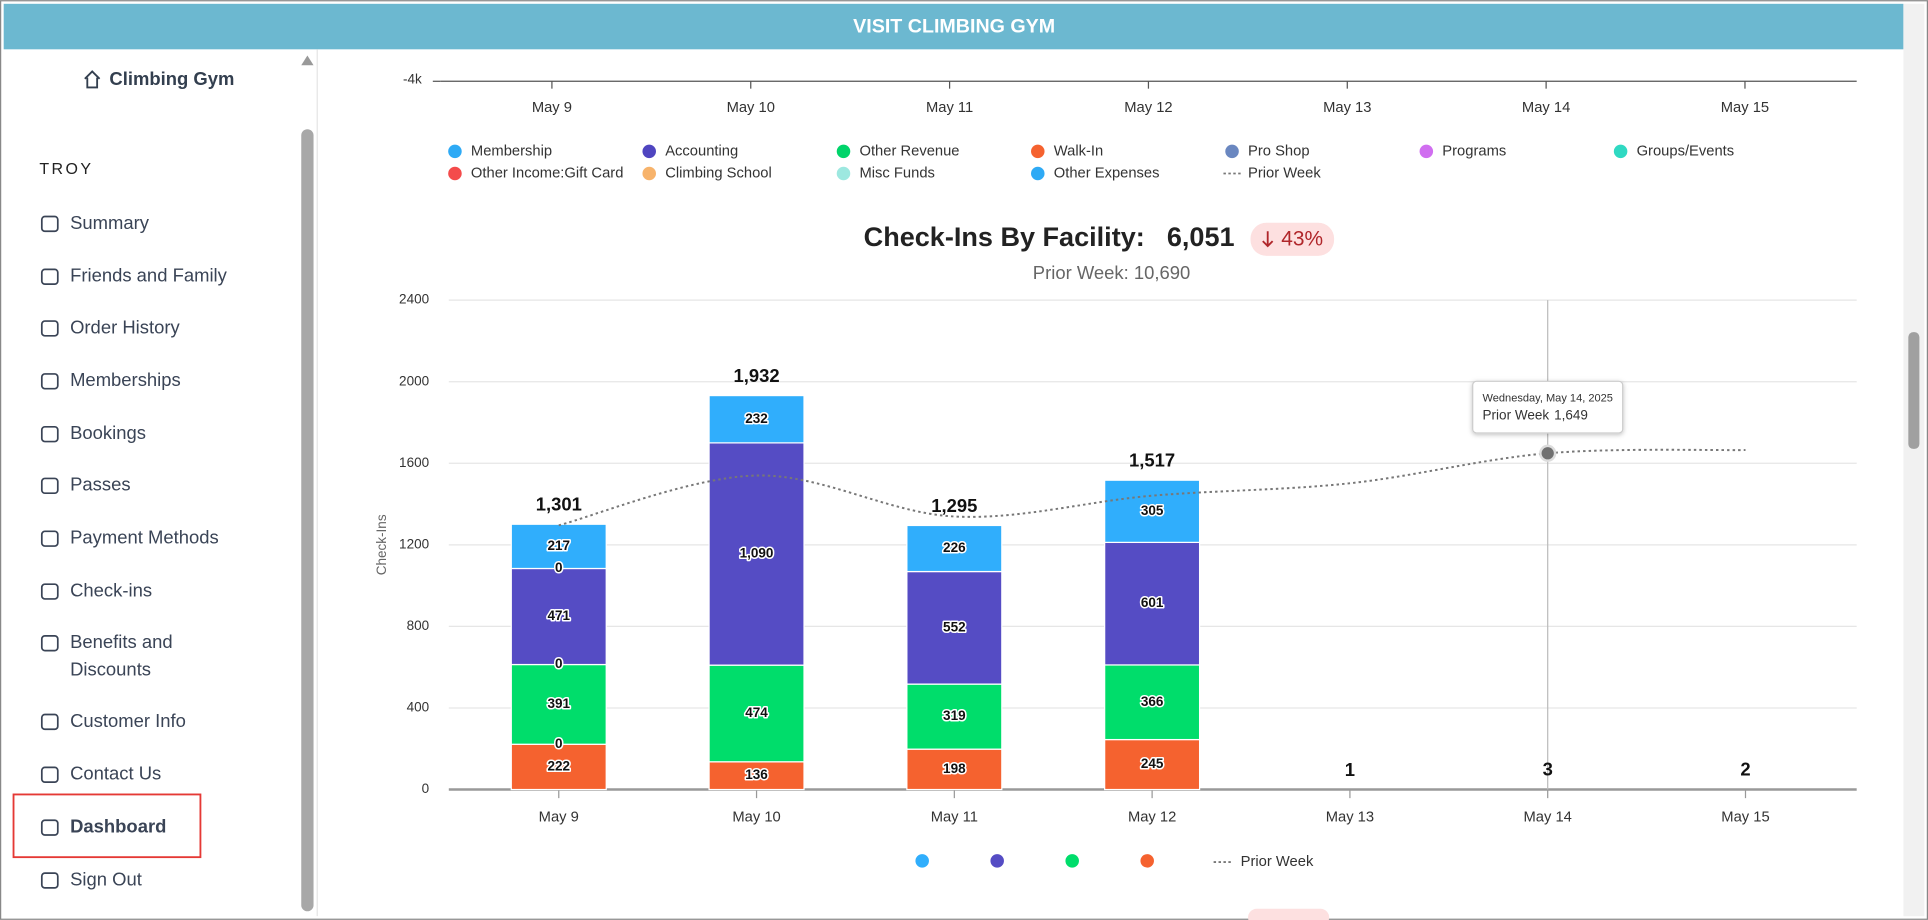 Image resolution: width=1928 pixels, height=920 pixels. Describe the element at coordinates (909, 151) in the screenshot. I see `legend-label: Other Revenue` at that location.